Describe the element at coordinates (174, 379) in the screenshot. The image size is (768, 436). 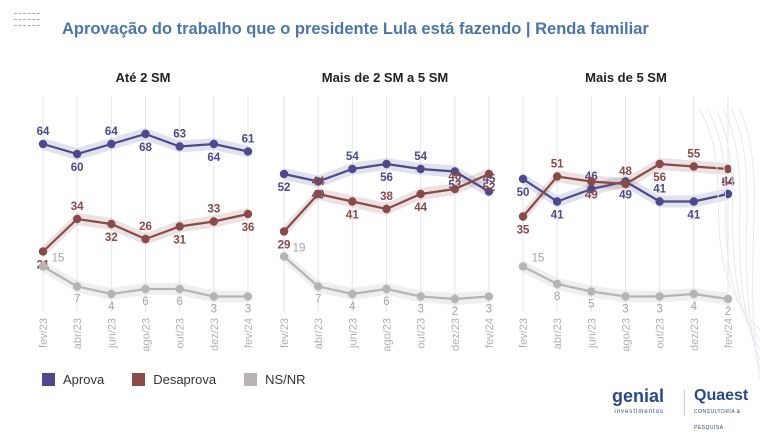
I see `legend-item-desaprova: Desaprova` at that location.